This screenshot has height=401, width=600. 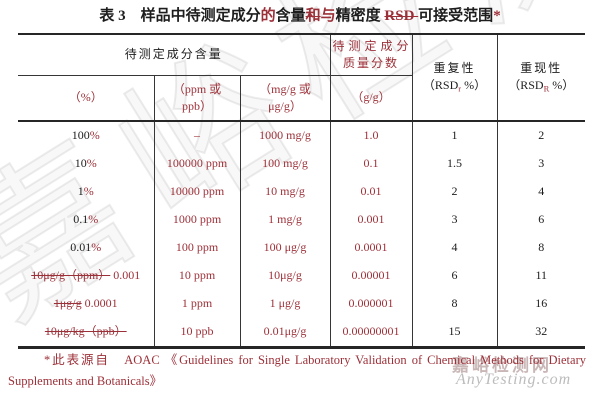 What do you see at coordinates (370, 55) in the screenshot?
I see `header-mass-fraction: 待测定成分 质量分数` at bounding box center [370, 55].